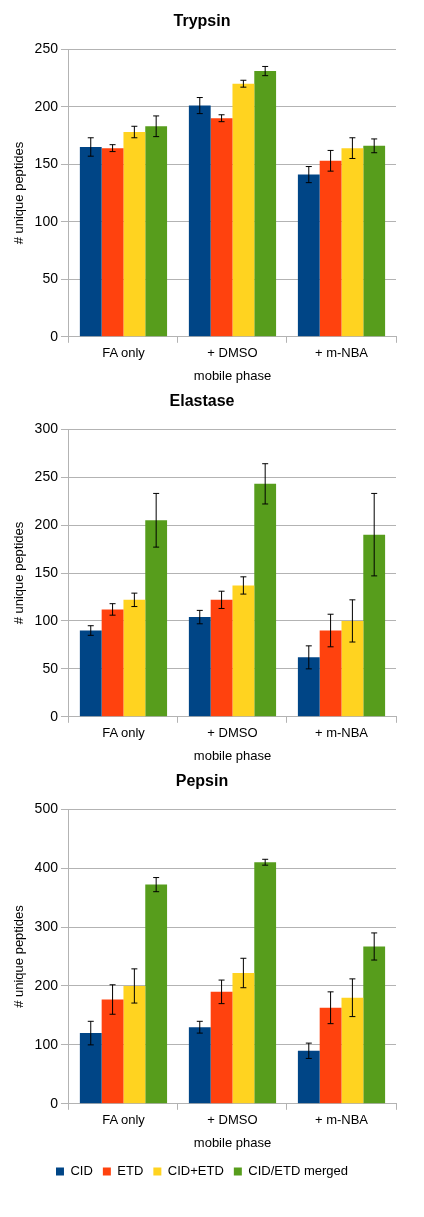 The height and width of the screenshot is (1217, 424). I want to click on chart-title: Pepsin, so click(202, 781).